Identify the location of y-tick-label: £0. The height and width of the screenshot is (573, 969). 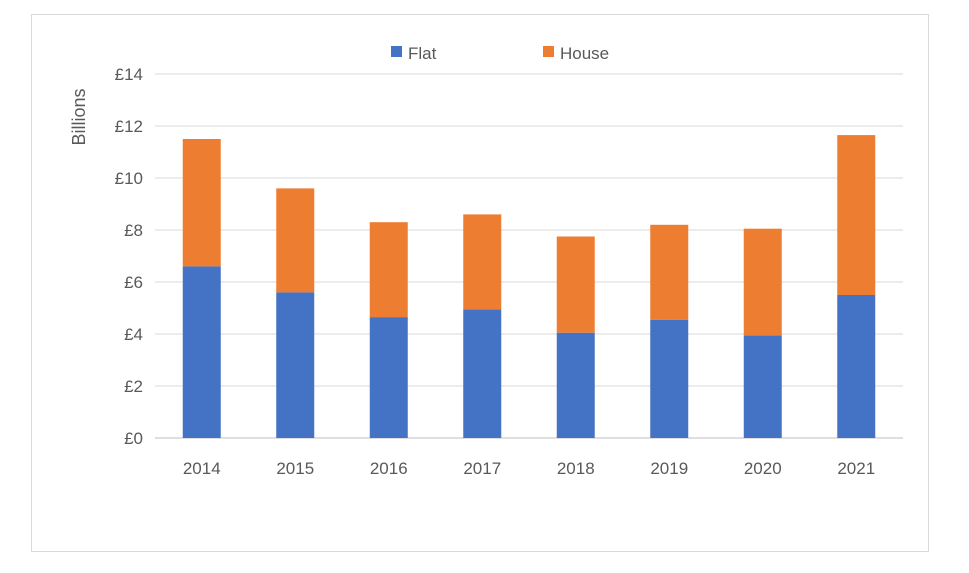
(133, 438).